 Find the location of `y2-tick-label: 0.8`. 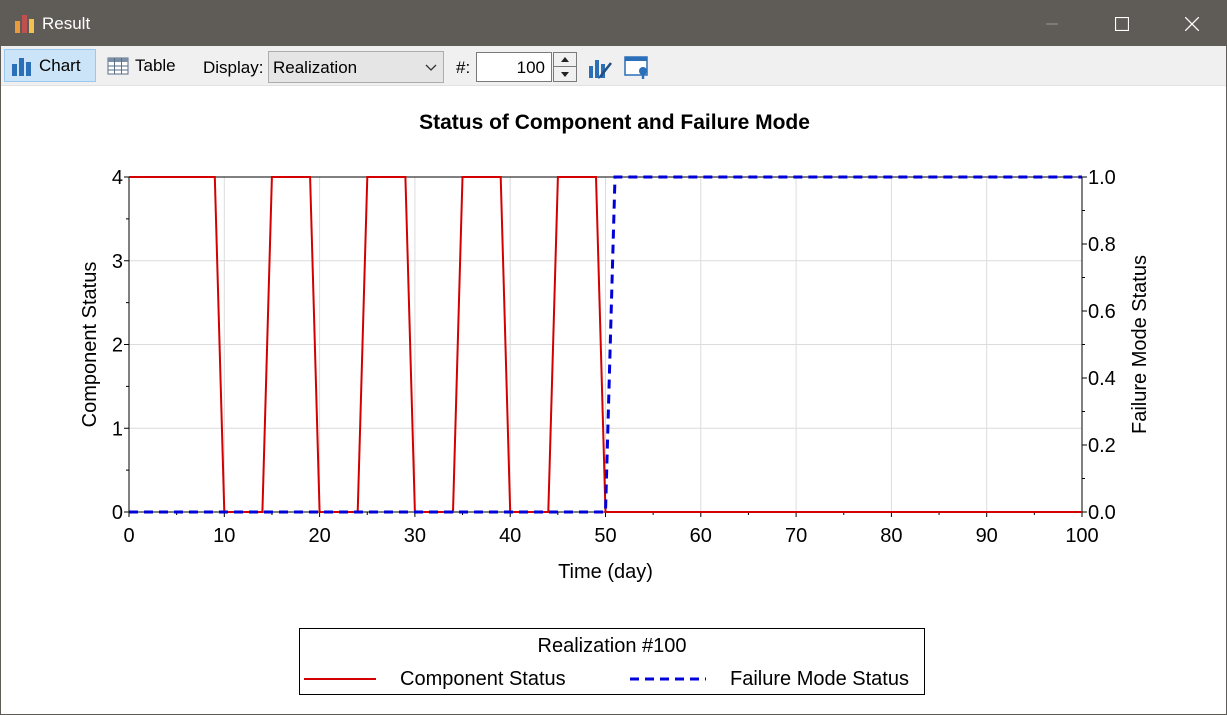

y2-tick-label: 0.8 is located at coordinates (1102, 245).